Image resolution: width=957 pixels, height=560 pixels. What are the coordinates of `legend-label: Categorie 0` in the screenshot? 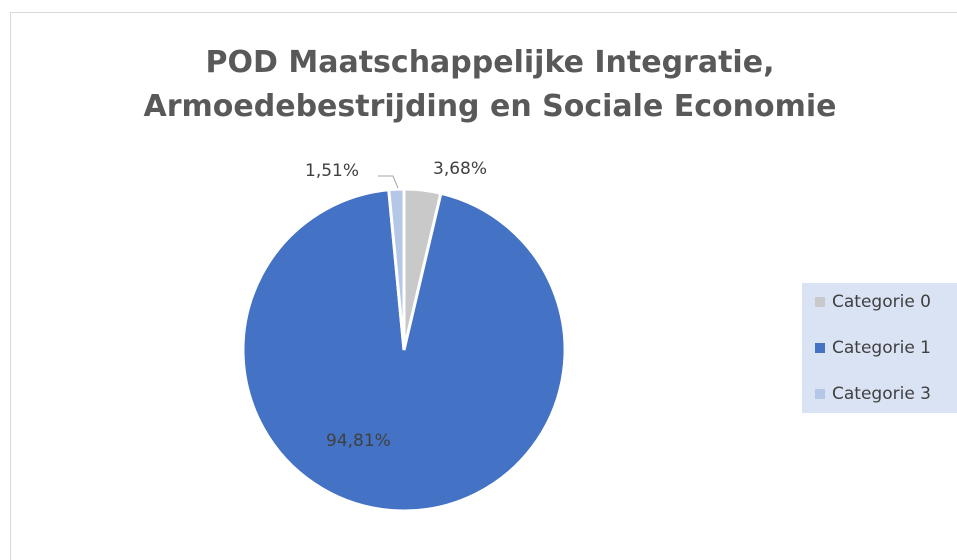 It's located at (881, 302).